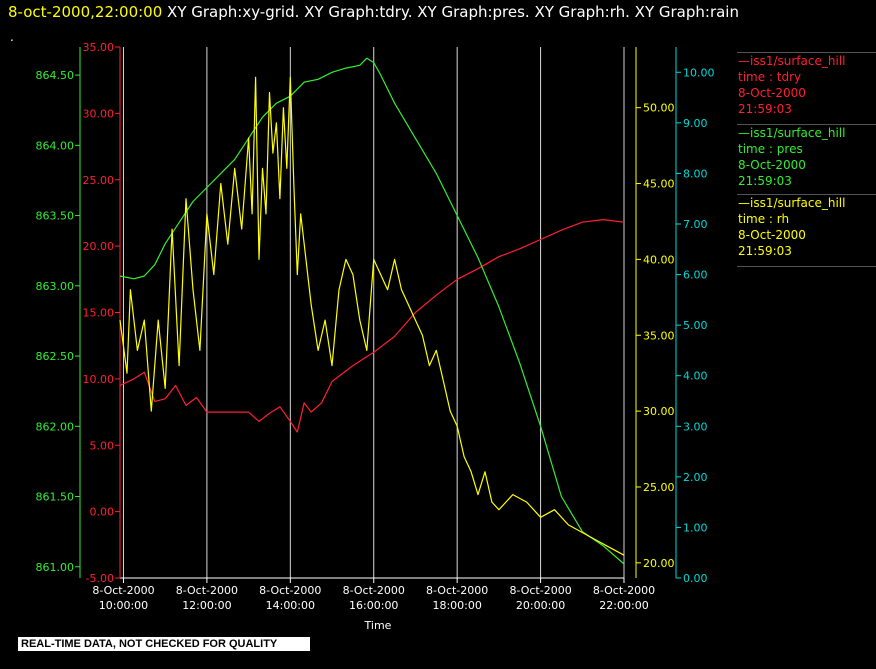  What do you see at coordinates (659, 487) in the screenshot?
I see `rh-tick-label: 25.00` at bounding box center [659, 487].